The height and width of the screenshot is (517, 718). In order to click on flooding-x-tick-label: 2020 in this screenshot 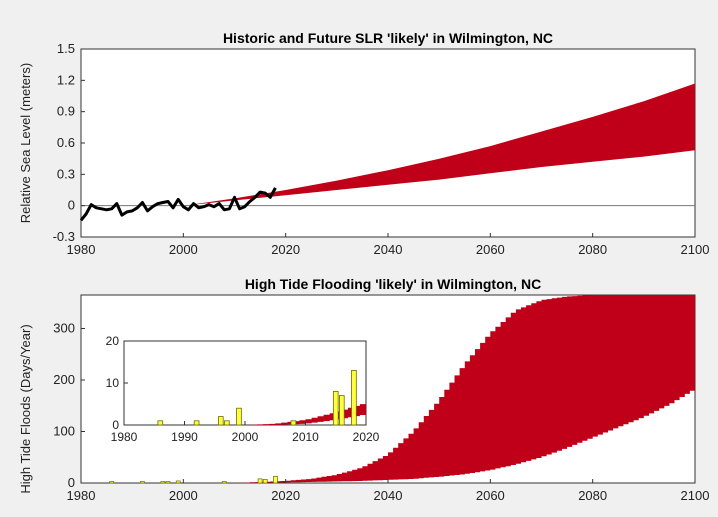, I will do `click(285, 495)`.